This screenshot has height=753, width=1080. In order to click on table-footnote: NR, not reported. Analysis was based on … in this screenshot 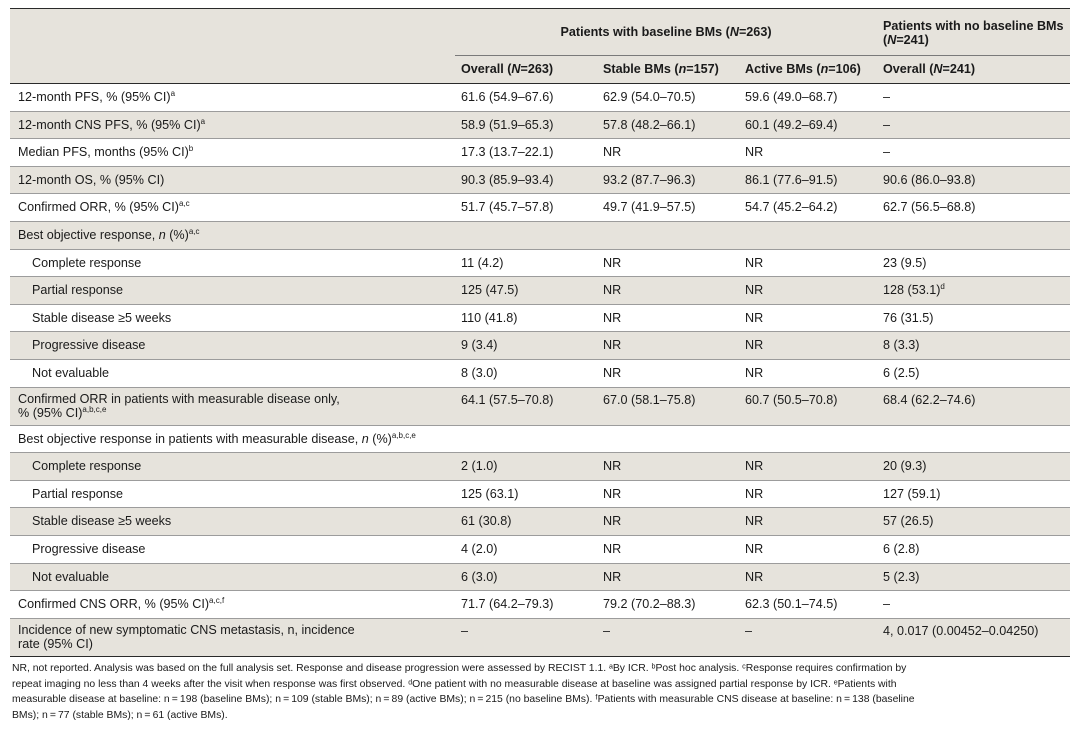, I will do `click(540, 692)`.